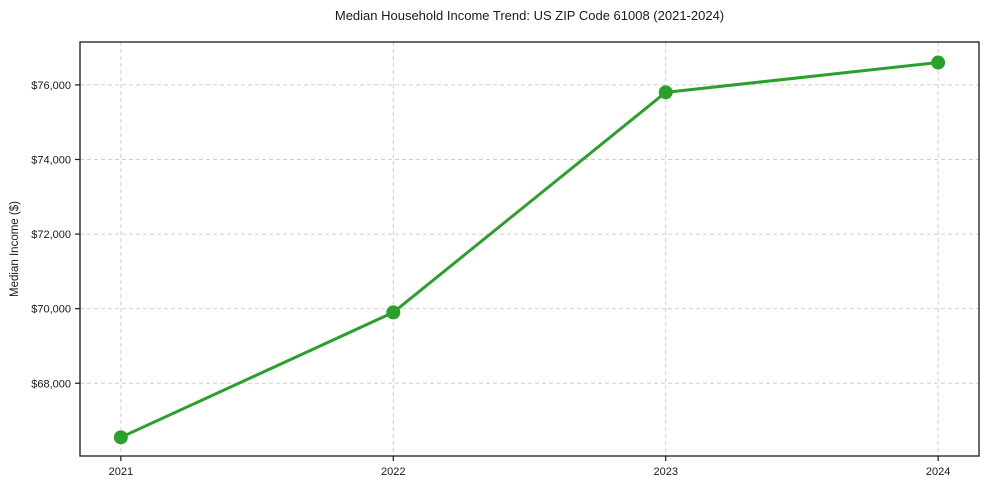  What do you see at coordinates (15, 249) in the screenshot?
I see `y-axis-title: Median Income ($)` at bounding box center [15, 249].